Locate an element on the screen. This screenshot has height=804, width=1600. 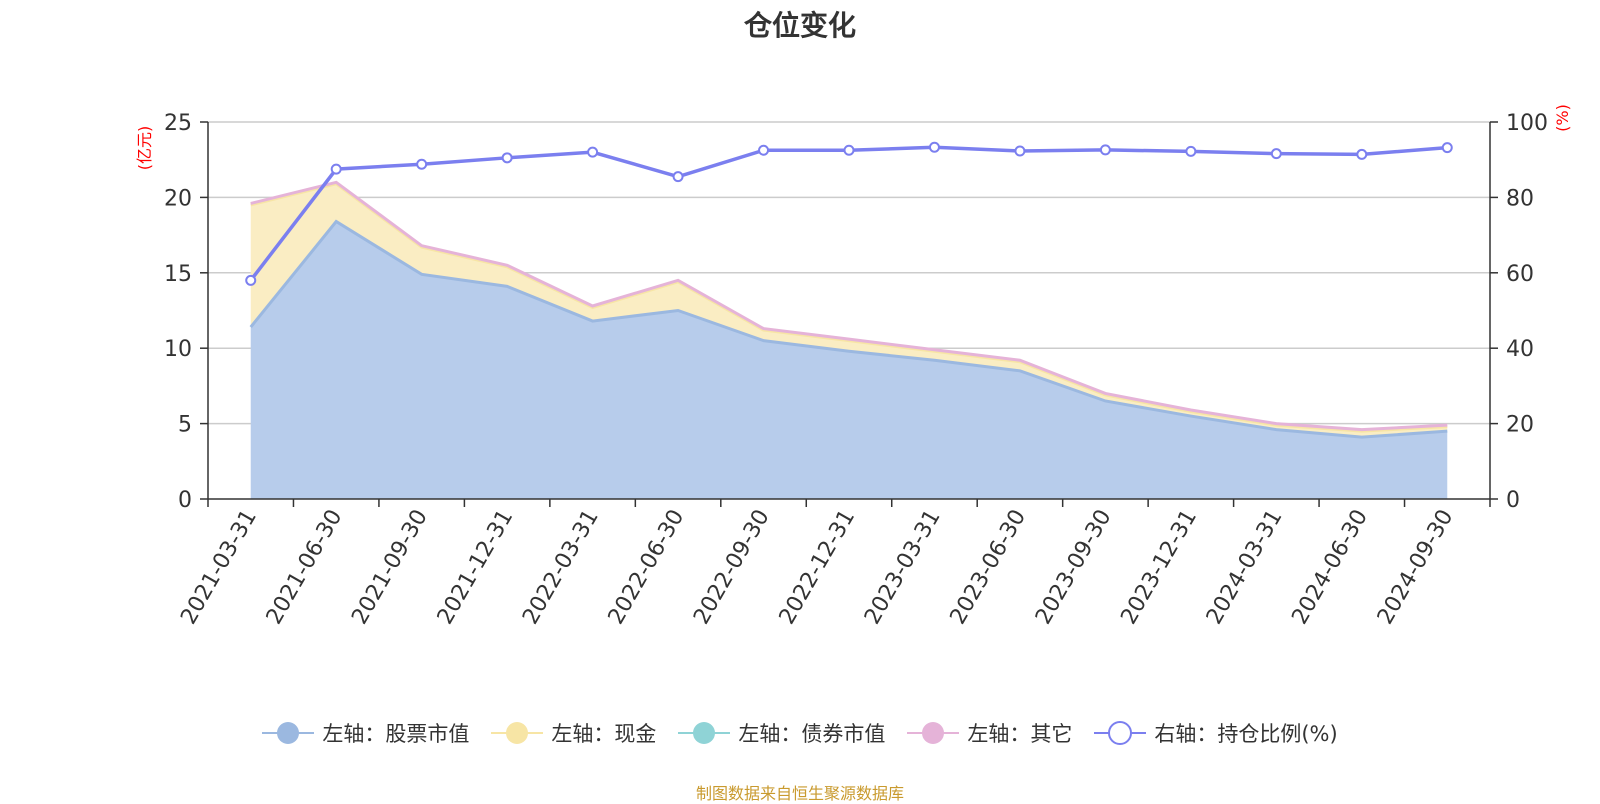
data-source-note: 制图数据来自恒生聚源数据库 is located at coordinates (799, 793).